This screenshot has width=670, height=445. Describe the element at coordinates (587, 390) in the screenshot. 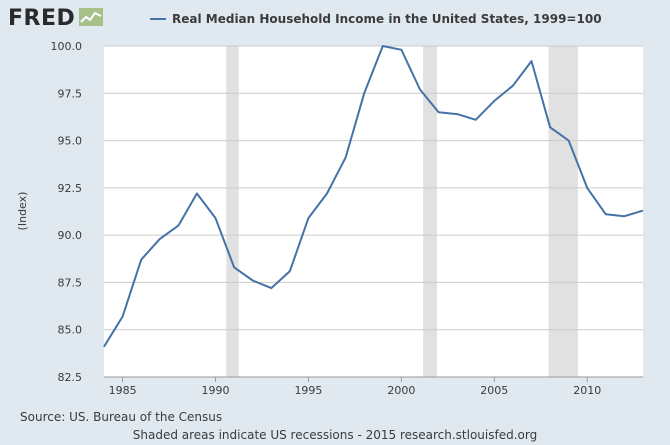

I see `x-tick-label: 2010` at that location.